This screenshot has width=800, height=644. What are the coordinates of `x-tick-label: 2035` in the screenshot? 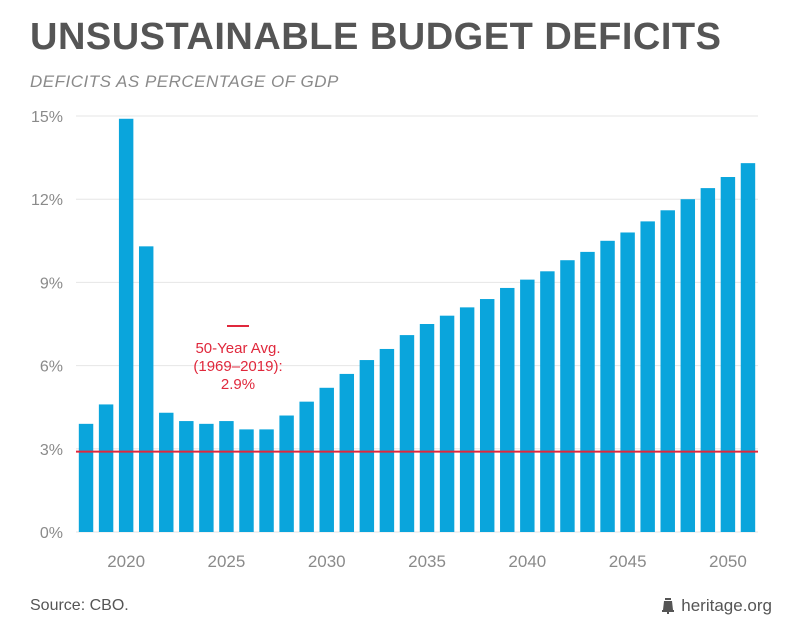 It's located at (427, 561).